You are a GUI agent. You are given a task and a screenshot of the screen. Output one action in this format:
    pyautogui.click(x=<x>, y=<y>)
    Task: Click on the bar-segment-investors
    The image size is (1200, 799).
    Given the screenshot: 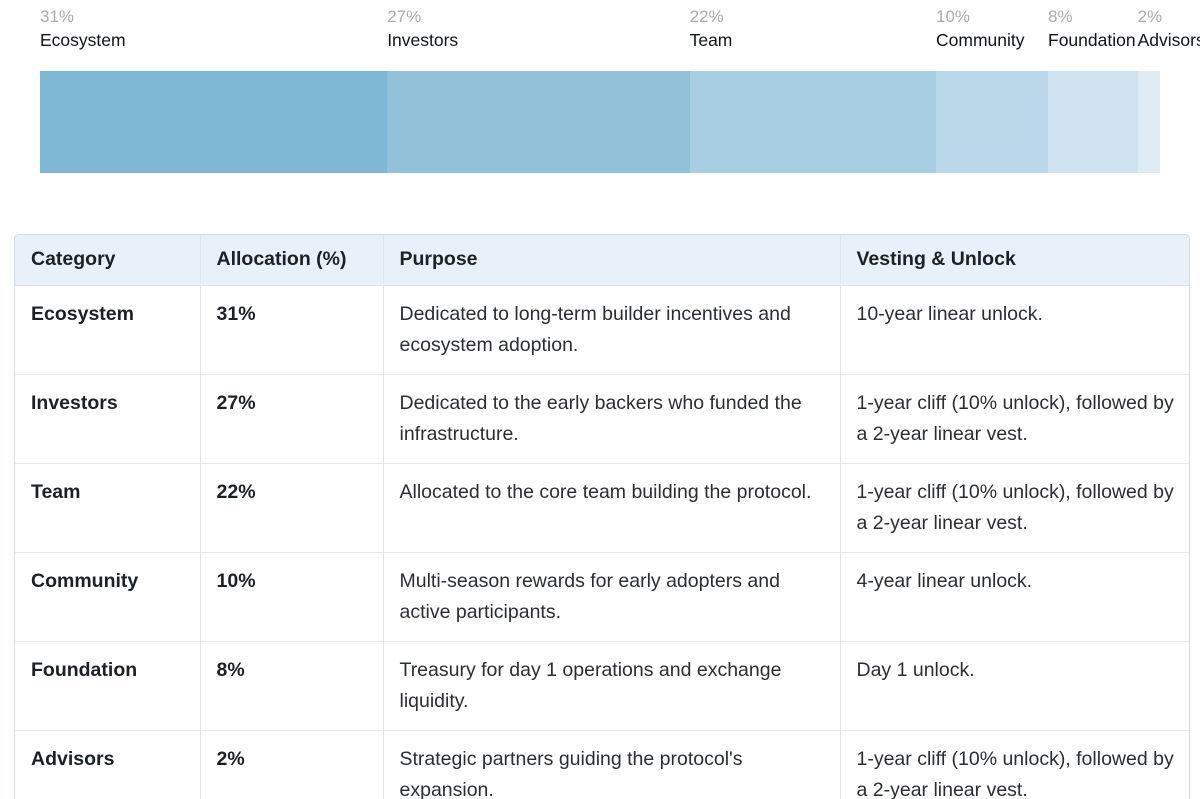 What is the action you would take?
    pyautogui.click(x=538, y=122)
    